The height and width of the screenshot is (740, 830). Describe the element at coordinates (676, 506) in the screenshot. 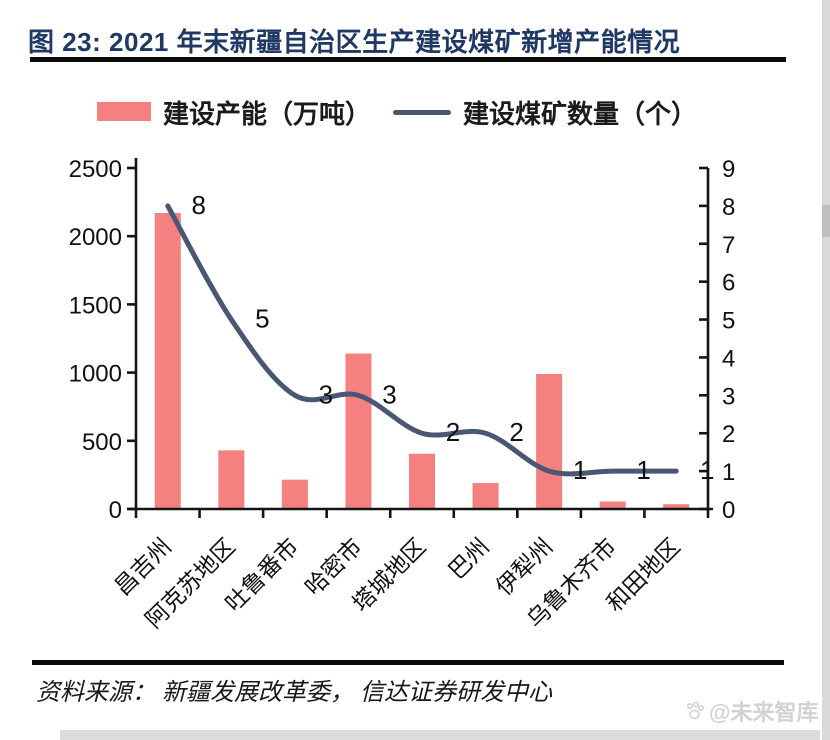

I see `bar-和田地区` at that location.